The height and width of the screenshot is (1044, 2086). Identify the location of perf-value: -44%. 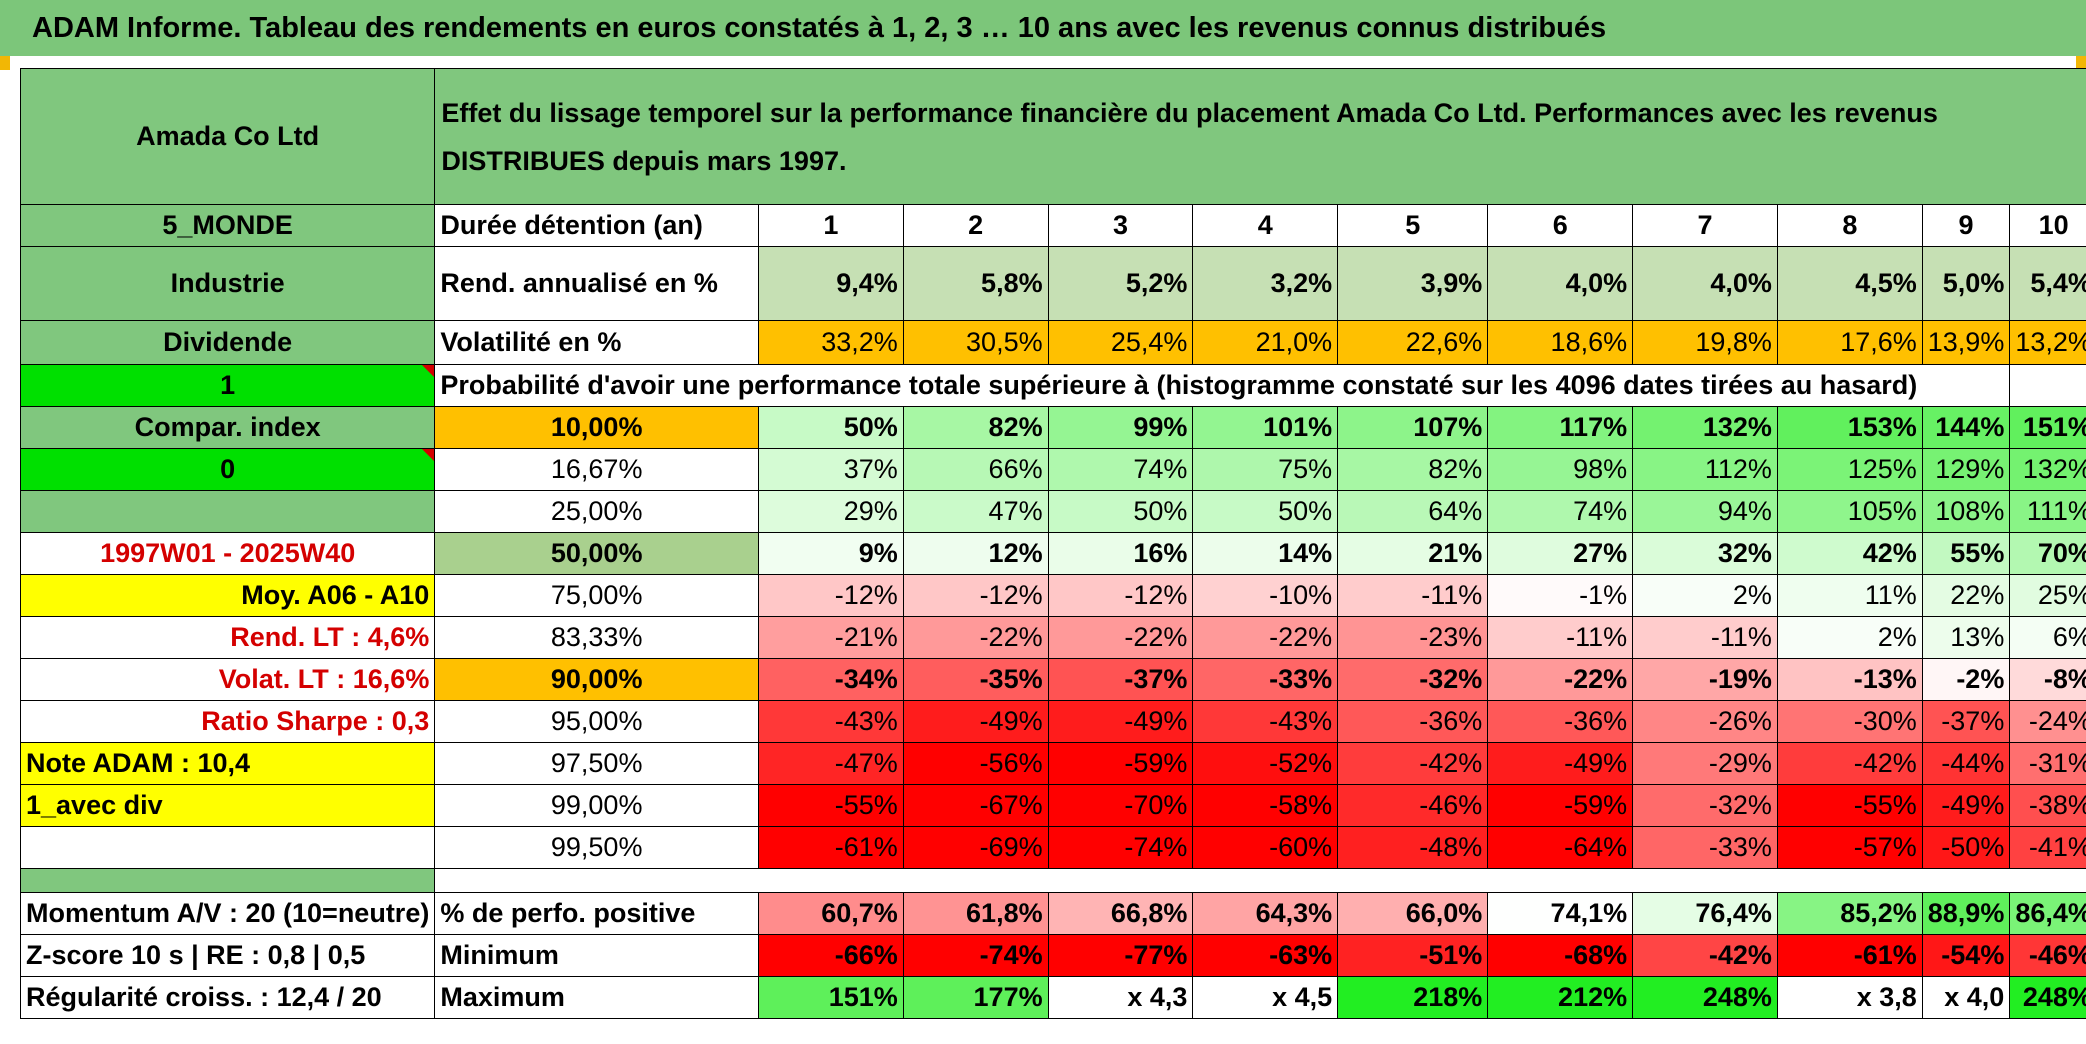
(1966, 763).